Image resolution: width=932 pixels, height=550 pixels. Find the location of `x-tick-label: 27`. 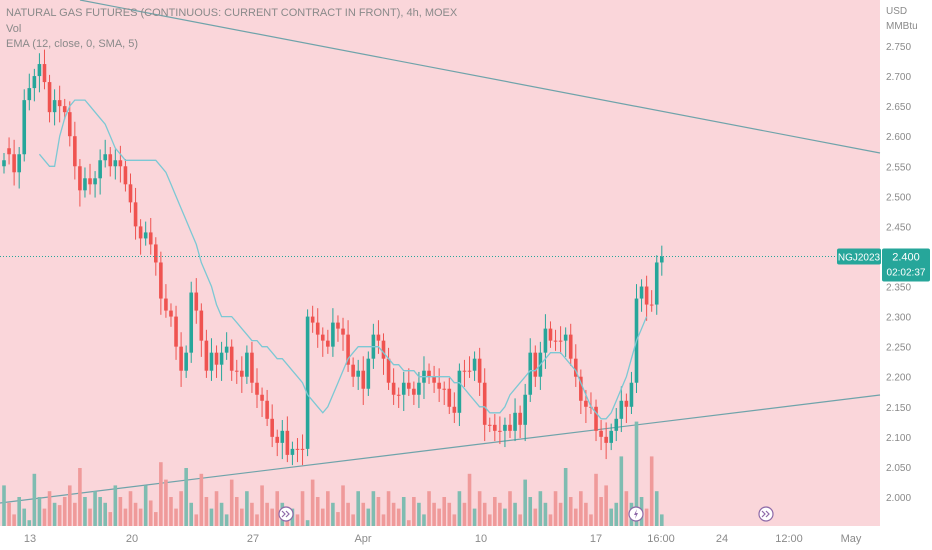

x-tick-label: 27 is located at coordinates (253, 539).